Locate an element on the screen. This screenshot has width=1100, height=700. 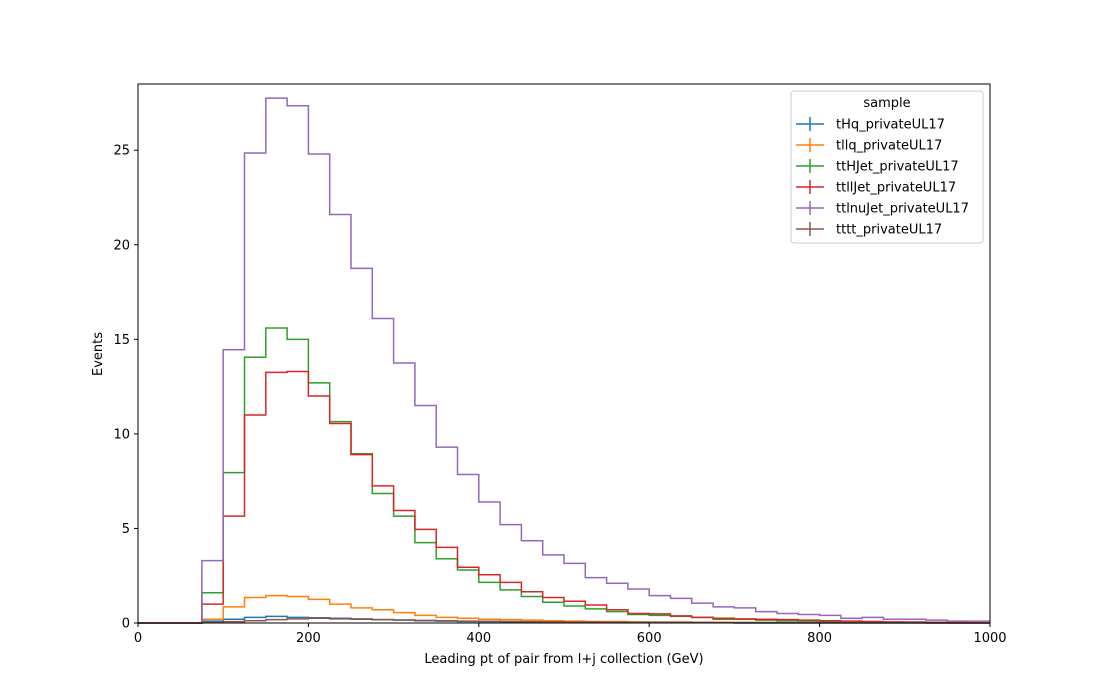
y-tick-label: 0 is located at coordinates (126, 624).